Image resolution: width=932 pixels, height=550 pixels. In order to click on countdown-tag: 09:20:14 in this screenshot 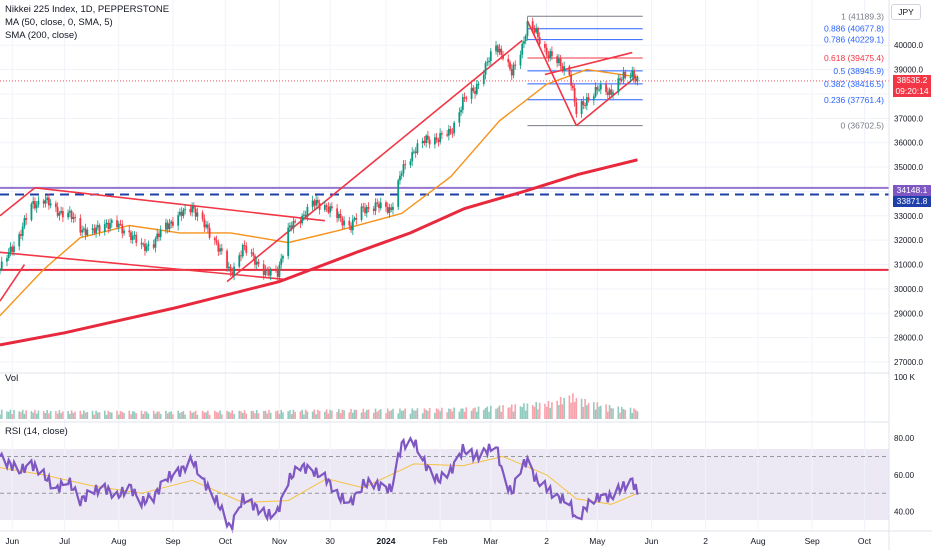, I will do `click(912, 91)`.